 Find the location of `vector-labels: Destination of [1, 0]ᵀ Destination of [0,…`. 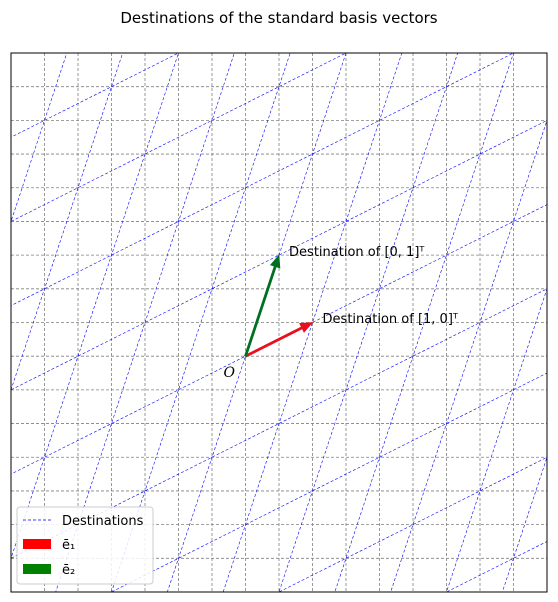

vector-labels: Destination of [1, 0]ᵀ Destination of [0,… is located at coordinates (341, 313).